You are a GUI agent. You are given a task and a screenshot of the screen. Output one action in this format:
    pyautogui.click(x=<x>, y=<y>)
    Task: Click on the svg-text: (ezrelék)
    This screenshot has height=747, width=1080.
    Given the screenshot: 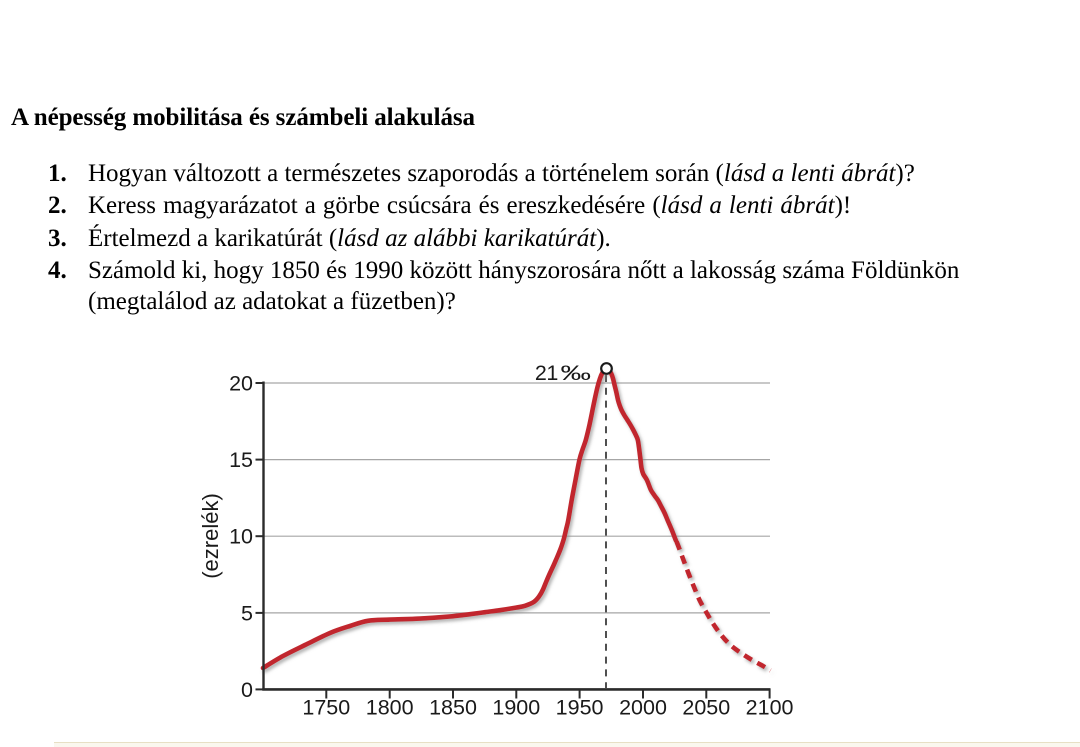 What is the action you would take?
    pyautogui.click(x=210, y=536)
    